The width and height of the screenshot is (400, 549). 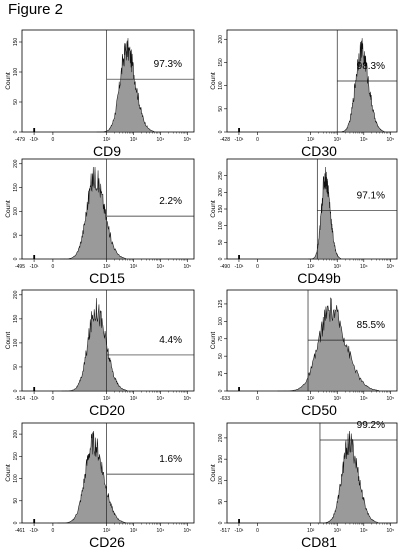 I want to click on marker-label: CD50, so click(x=319, y=410).